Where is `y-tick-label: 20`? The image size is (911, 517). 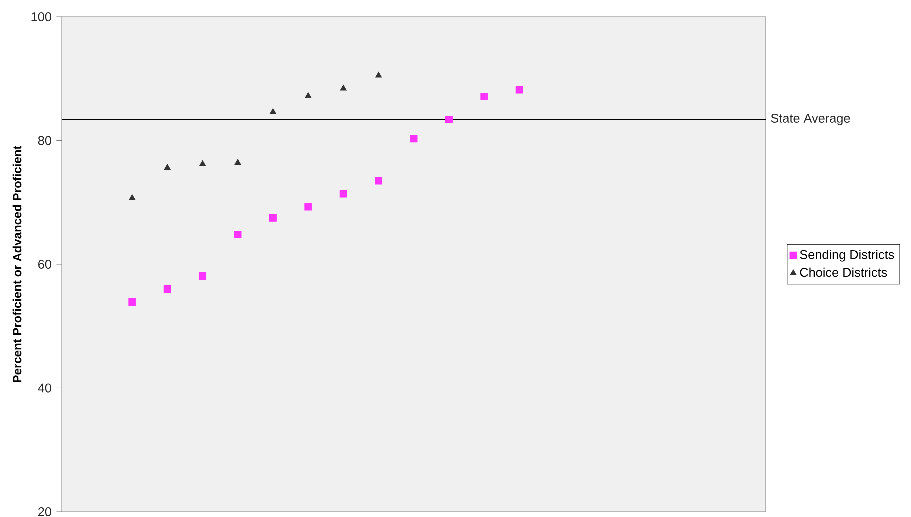
y-tick-label: 20 is located at coordinates (45, 512).